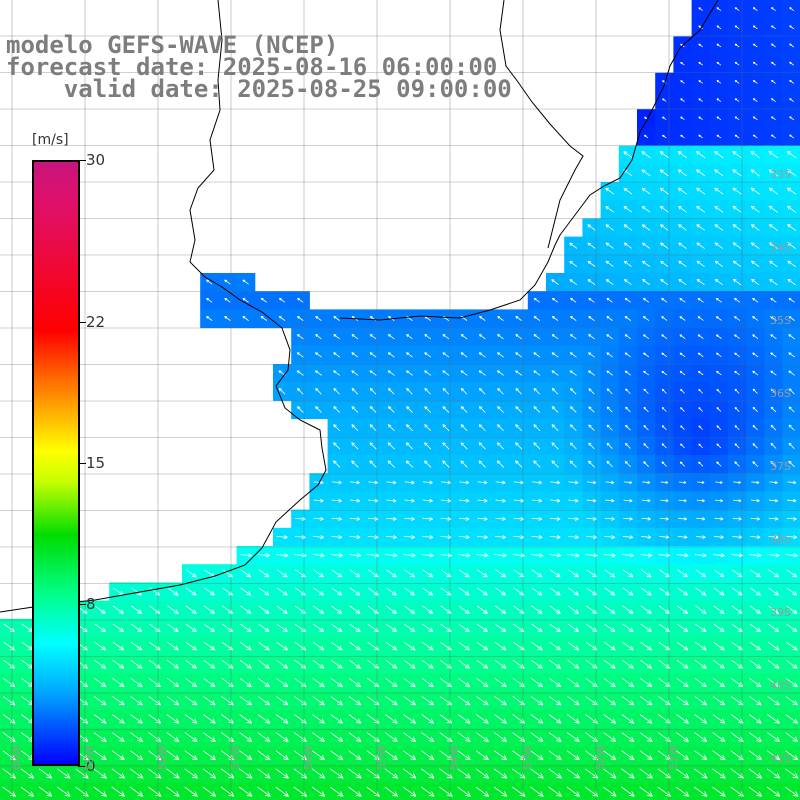 The width and height of the screenshot is (800, 800). I want to click on colorbar-tick, so click(82, 766).